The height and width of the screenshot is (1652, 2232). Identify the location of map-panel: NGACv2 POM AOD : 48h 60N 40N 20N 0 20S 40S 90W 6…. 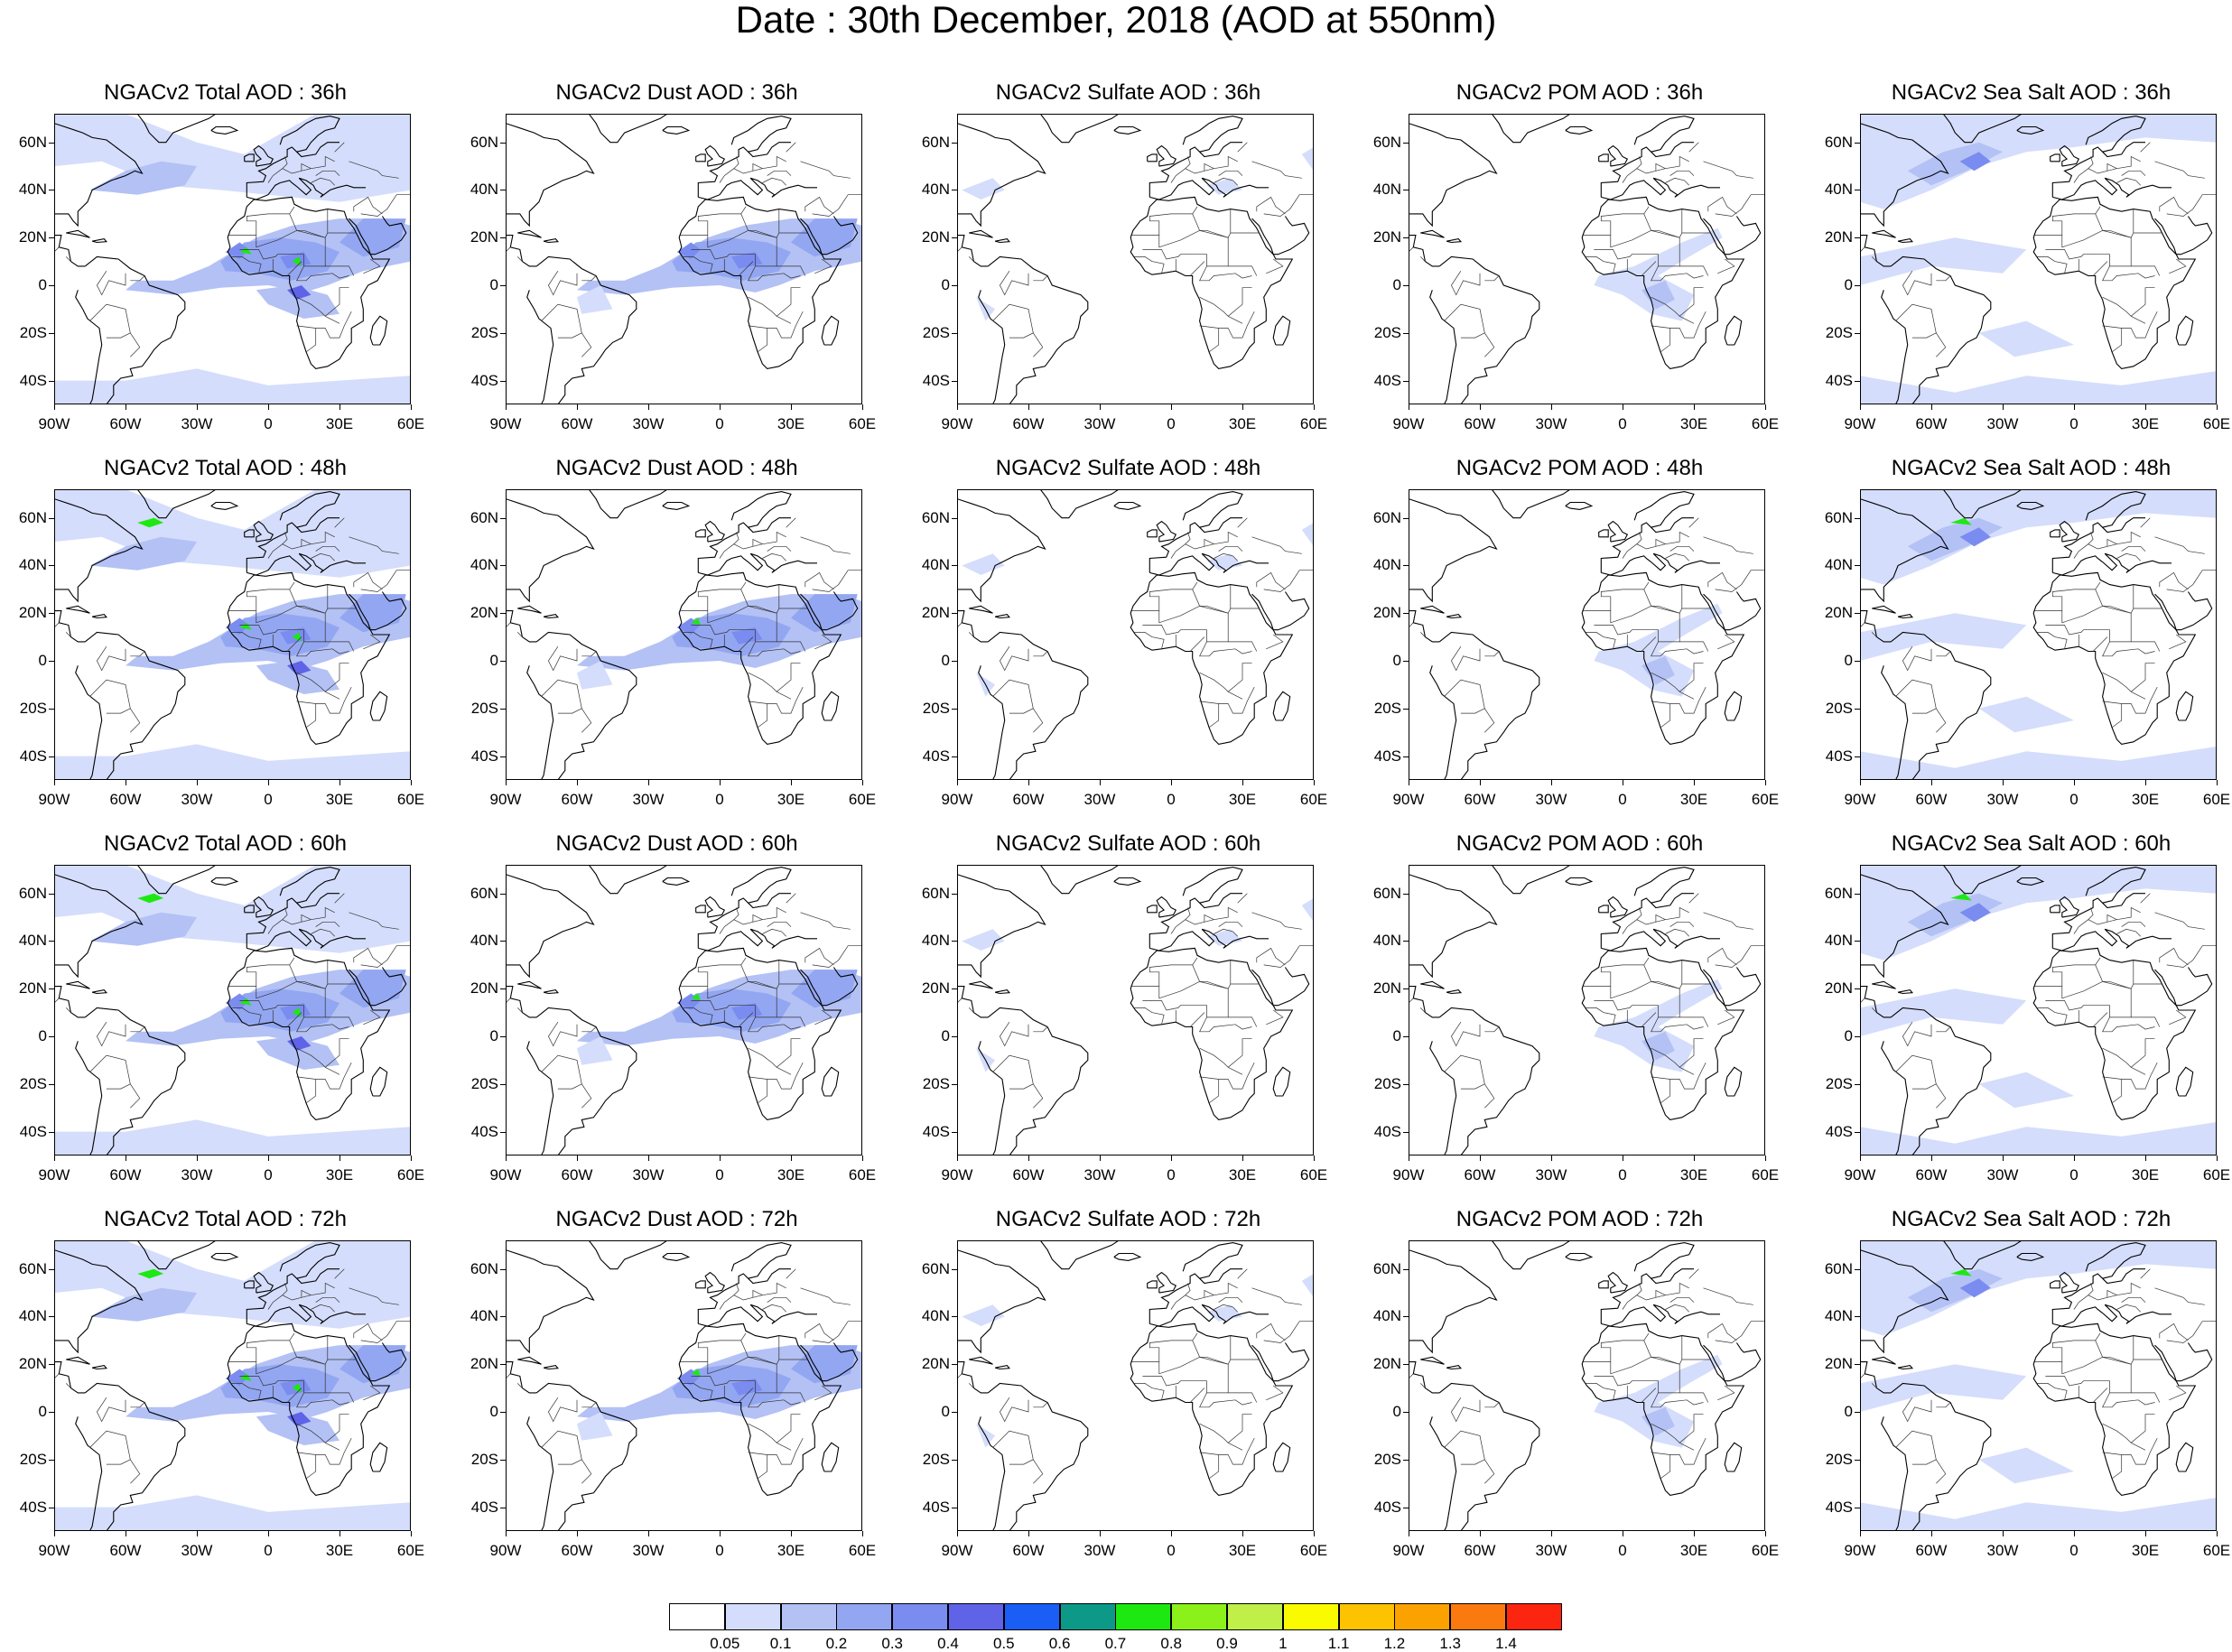
(1579, 640).